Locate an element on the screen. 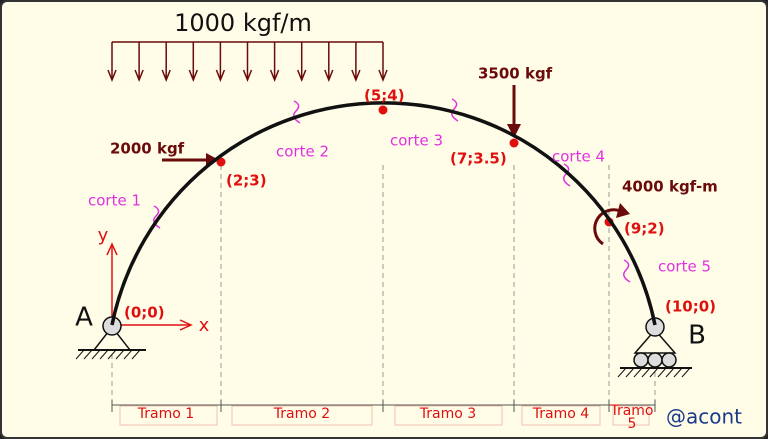 The height and width of the screenshot is (439, 768). axis-label: x is located at coordinates (204, 325).